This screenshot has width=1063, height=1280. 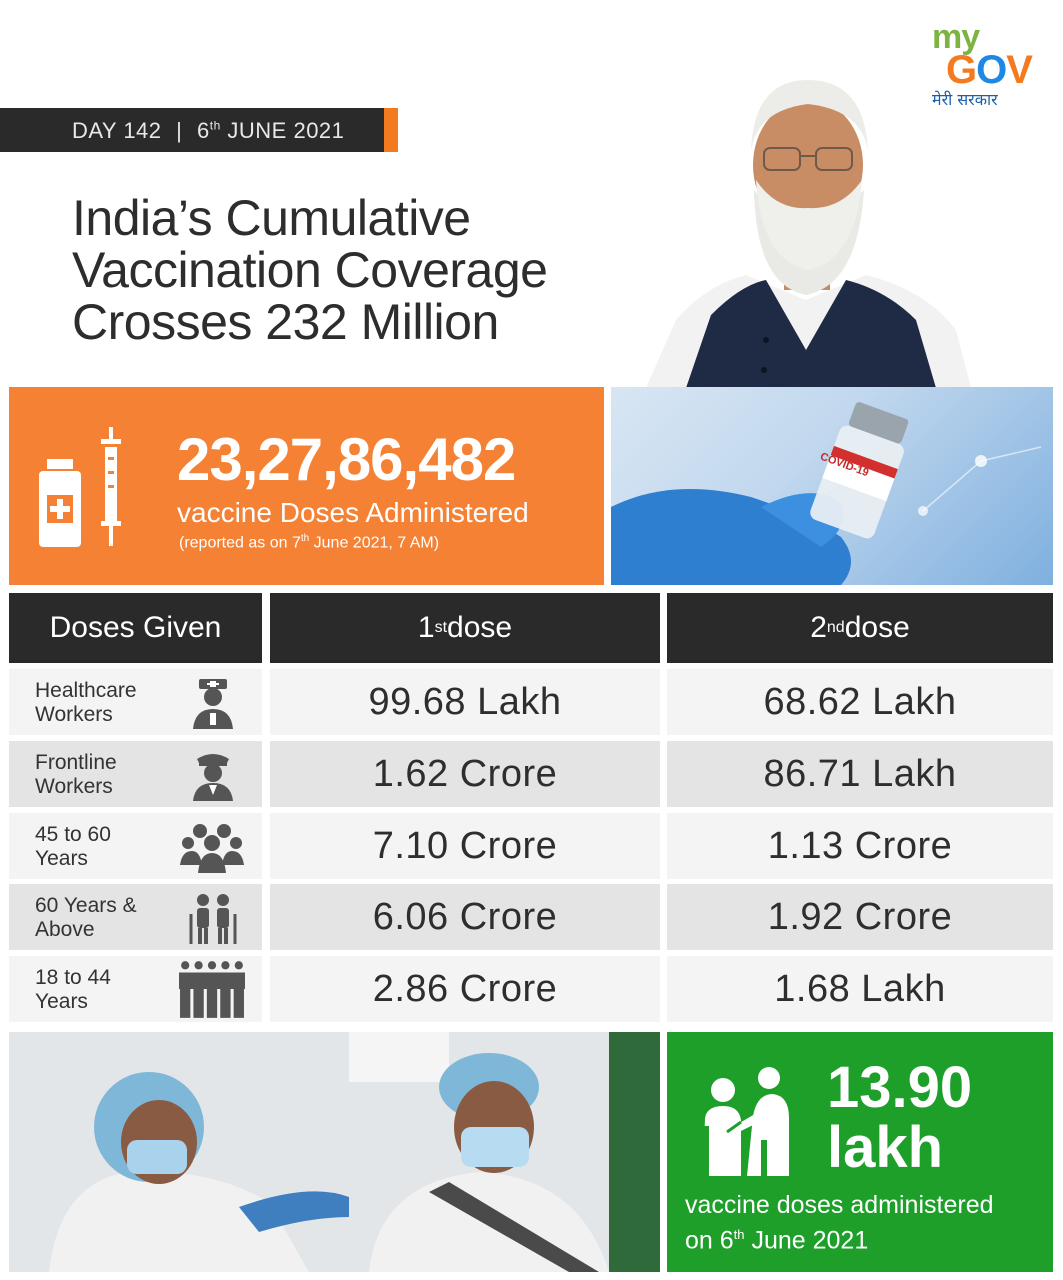 I want to click on table-row-label: Healthcare Workers, so click(x=135, y=702).